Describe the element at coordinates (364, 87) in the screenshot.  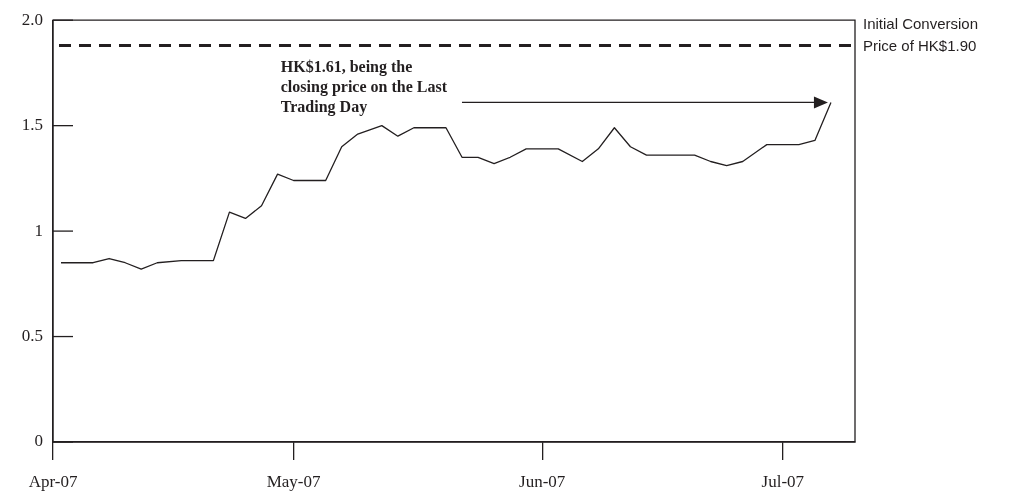
I see `annotation: HK$1.61, being the closing price on the Last Trading Day` at that location.